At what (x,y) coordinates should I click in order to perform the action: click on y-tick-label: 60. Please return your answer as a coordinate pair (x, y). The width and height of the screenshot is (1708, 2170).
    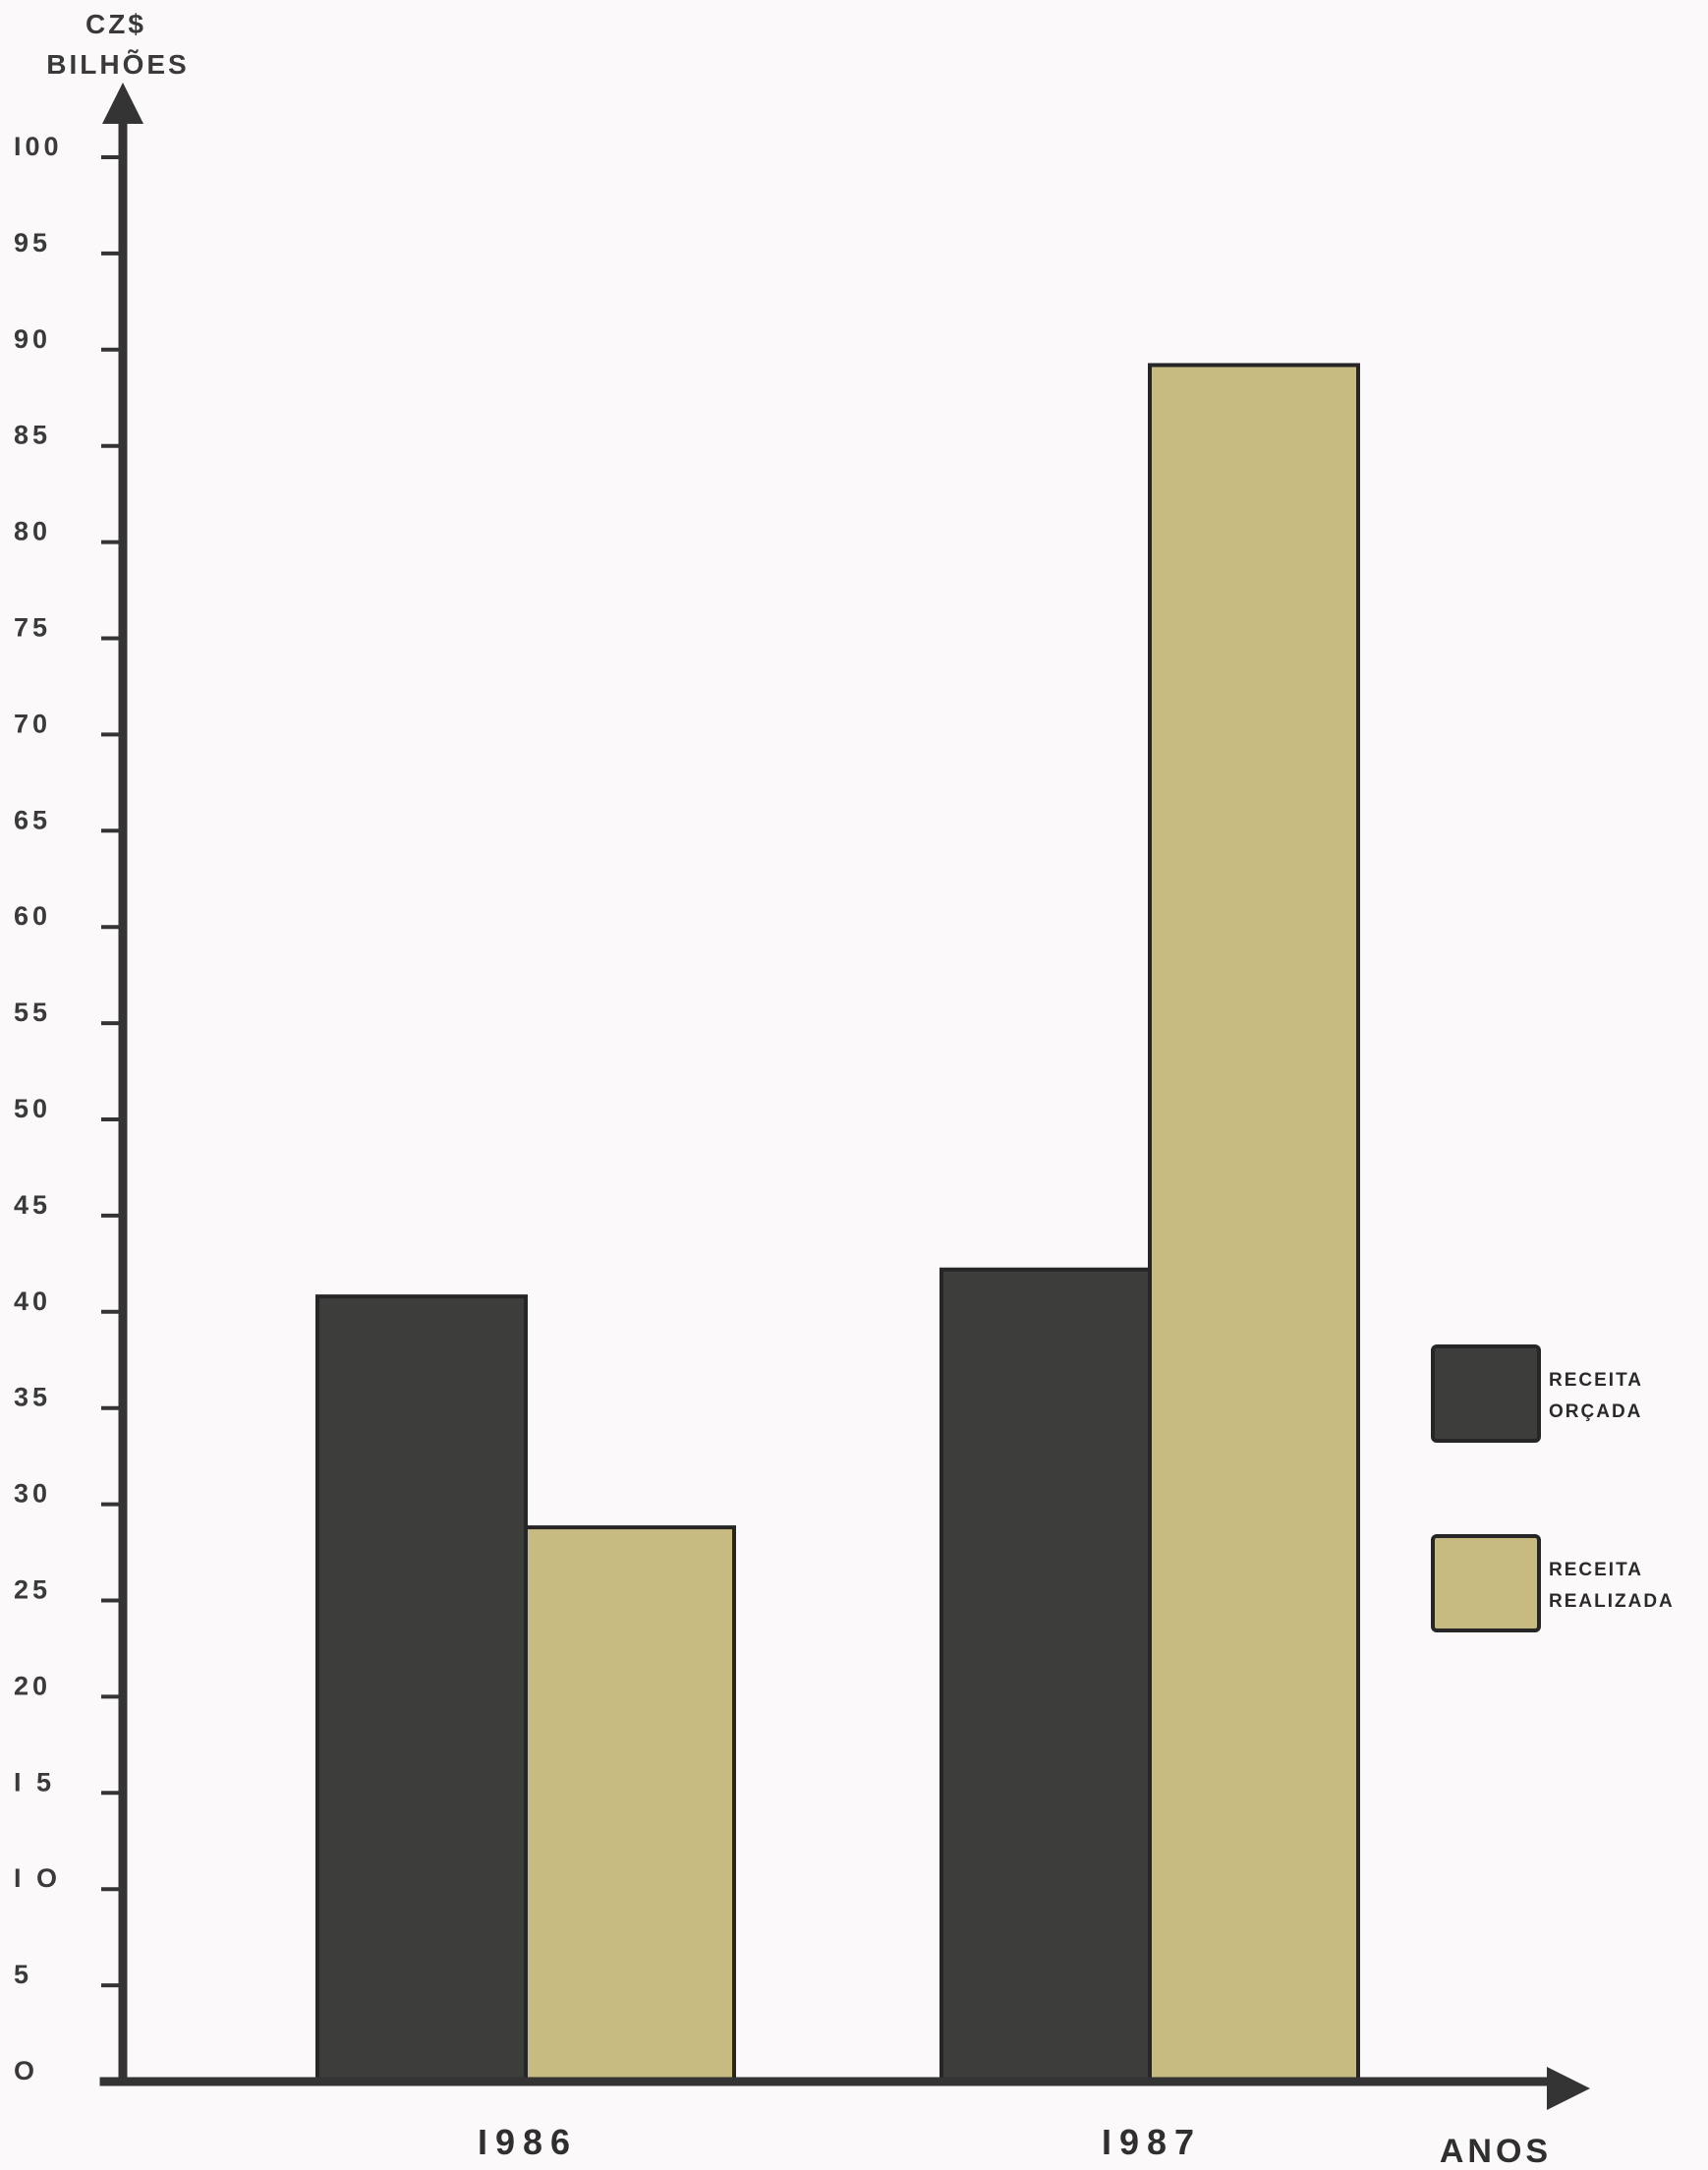
    Looking at the image, I should click on (32, 916).